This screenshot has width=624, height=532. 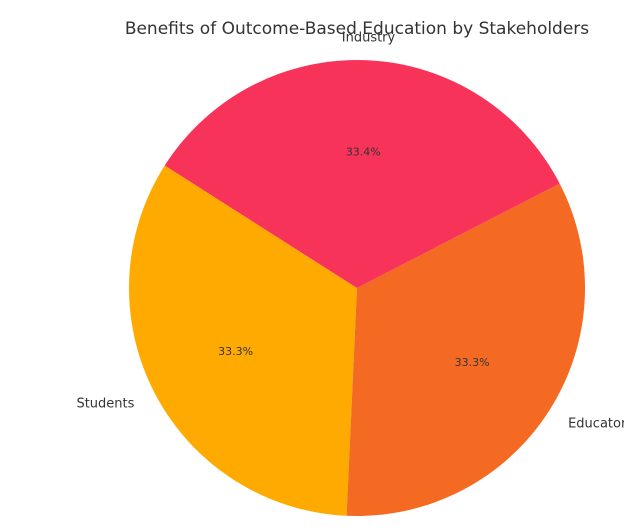 What do you see at coordinates (369, 38) in the screenshot?
I see `category-label-industry: Industry` at bounding box center [369, 38].